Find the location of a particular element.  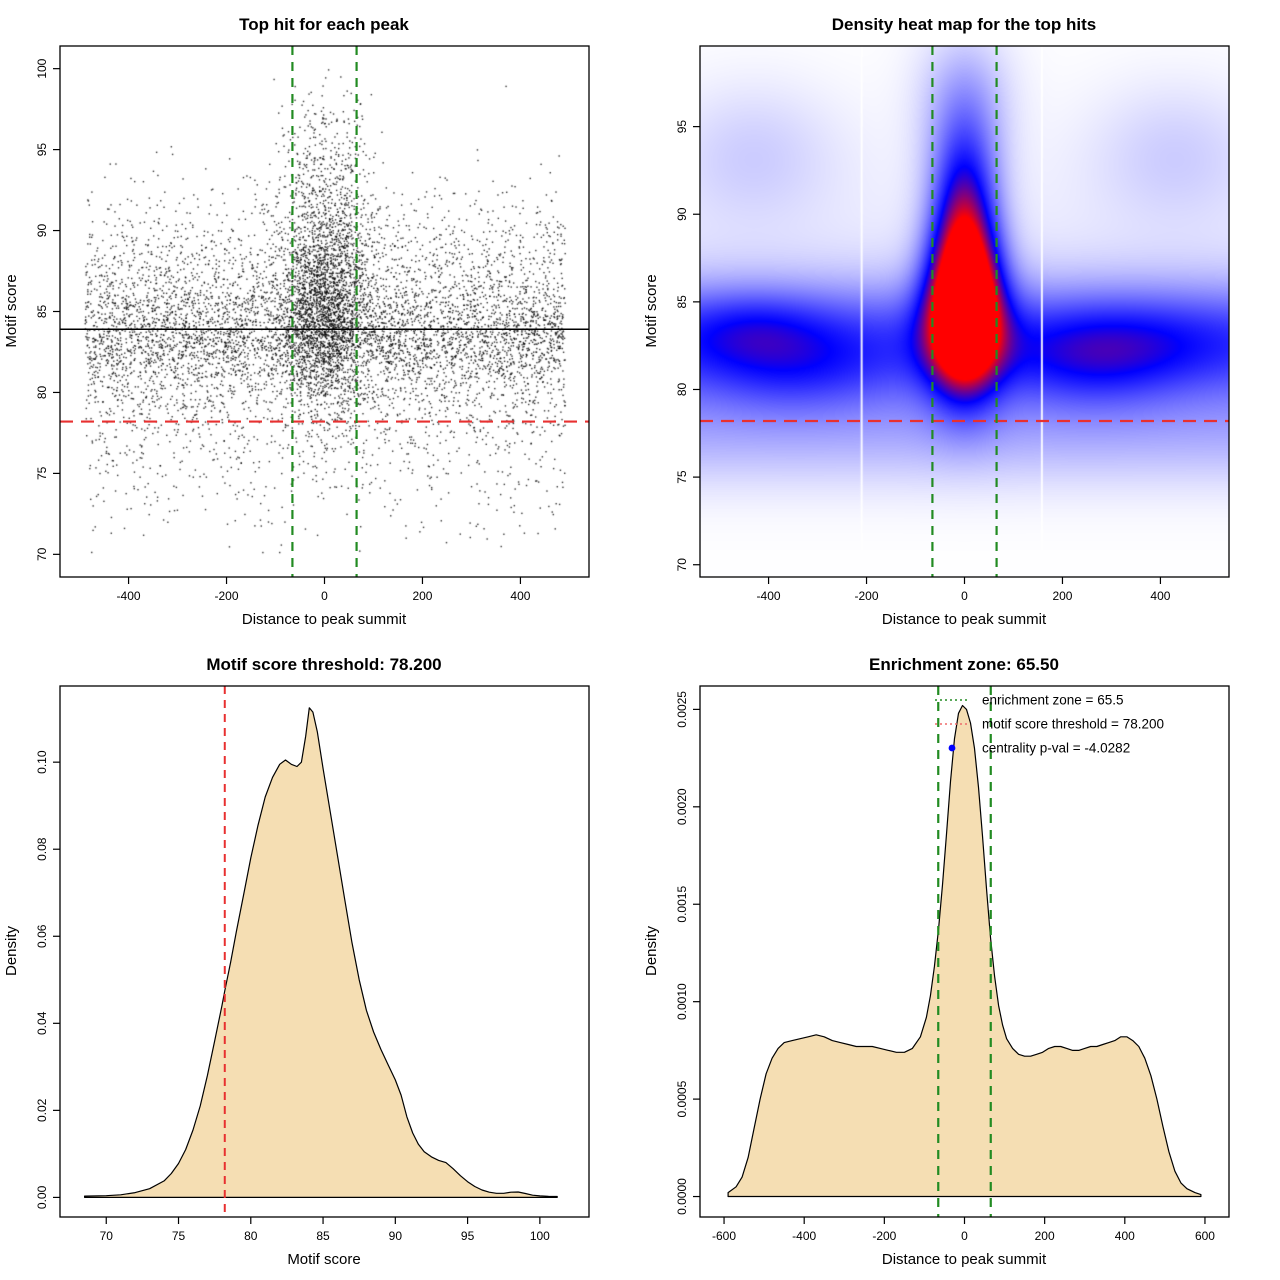

scatter-x-axis-label: Distance to peak summit is located at coordinates (324, 619).